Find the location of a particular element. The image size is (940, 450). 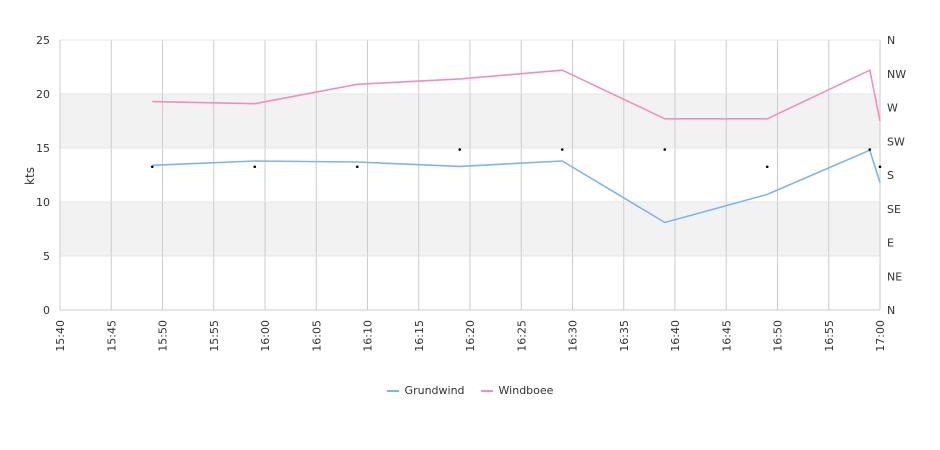

direction-tick-label: W is located at coordinates (892, 108).